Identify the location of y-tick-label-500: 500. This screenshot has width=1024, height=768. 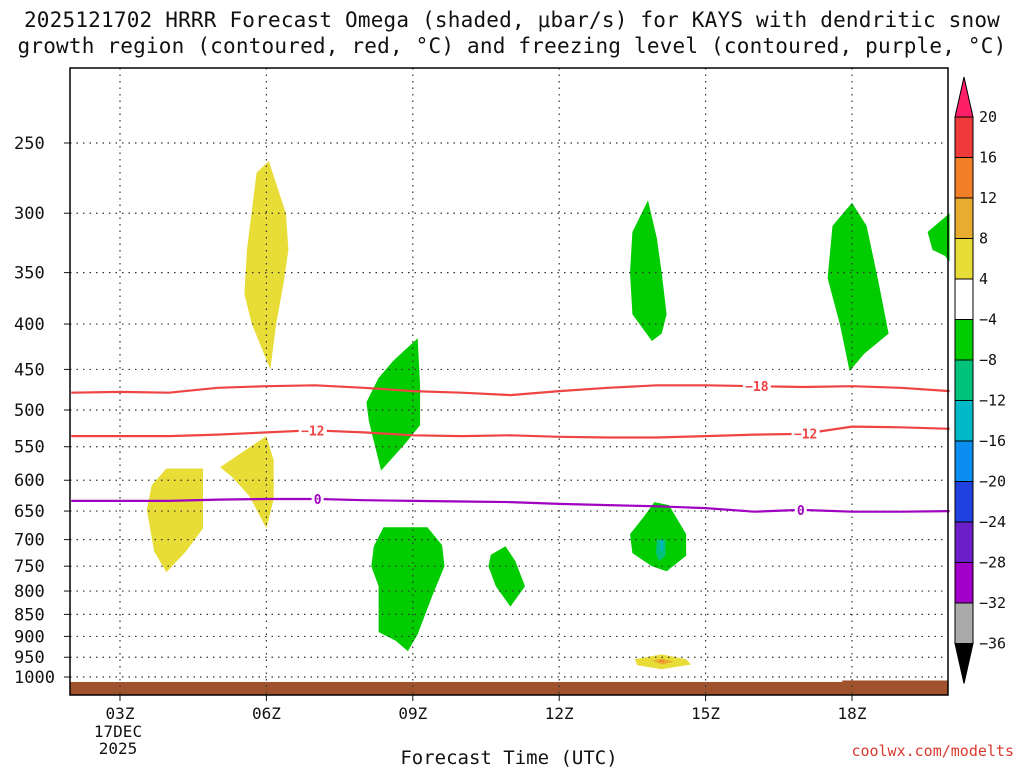
(29, 411).